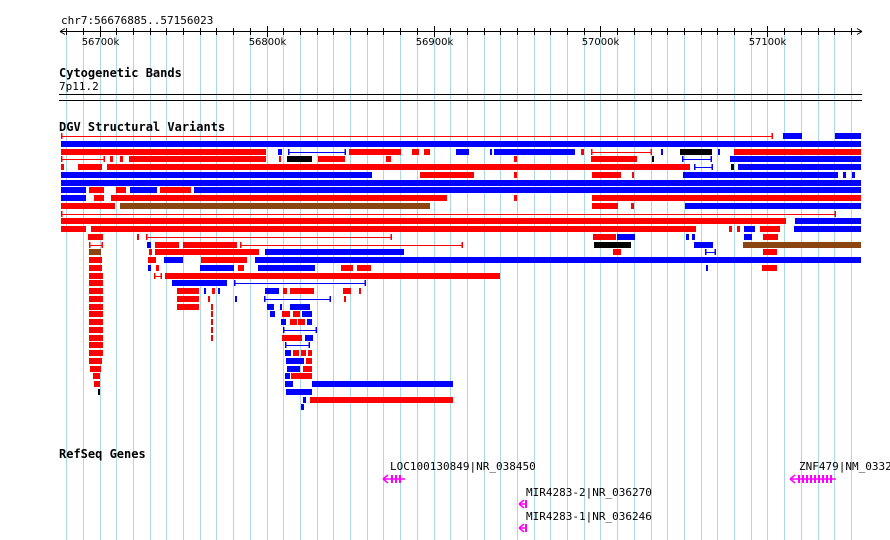 This screenshot has width=890, height=540. What do you see at coordinates (589, 516) in the screenshot?
I see `gene-label: MIR4283-1|NR_036246` at bounding box center [589, 516].